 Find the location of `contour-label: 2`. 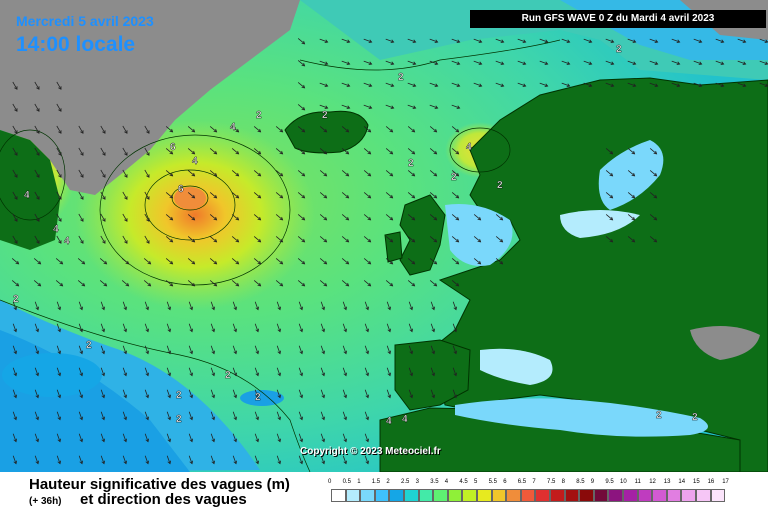

contour-label: 2 is located at coordinates (258, 397).